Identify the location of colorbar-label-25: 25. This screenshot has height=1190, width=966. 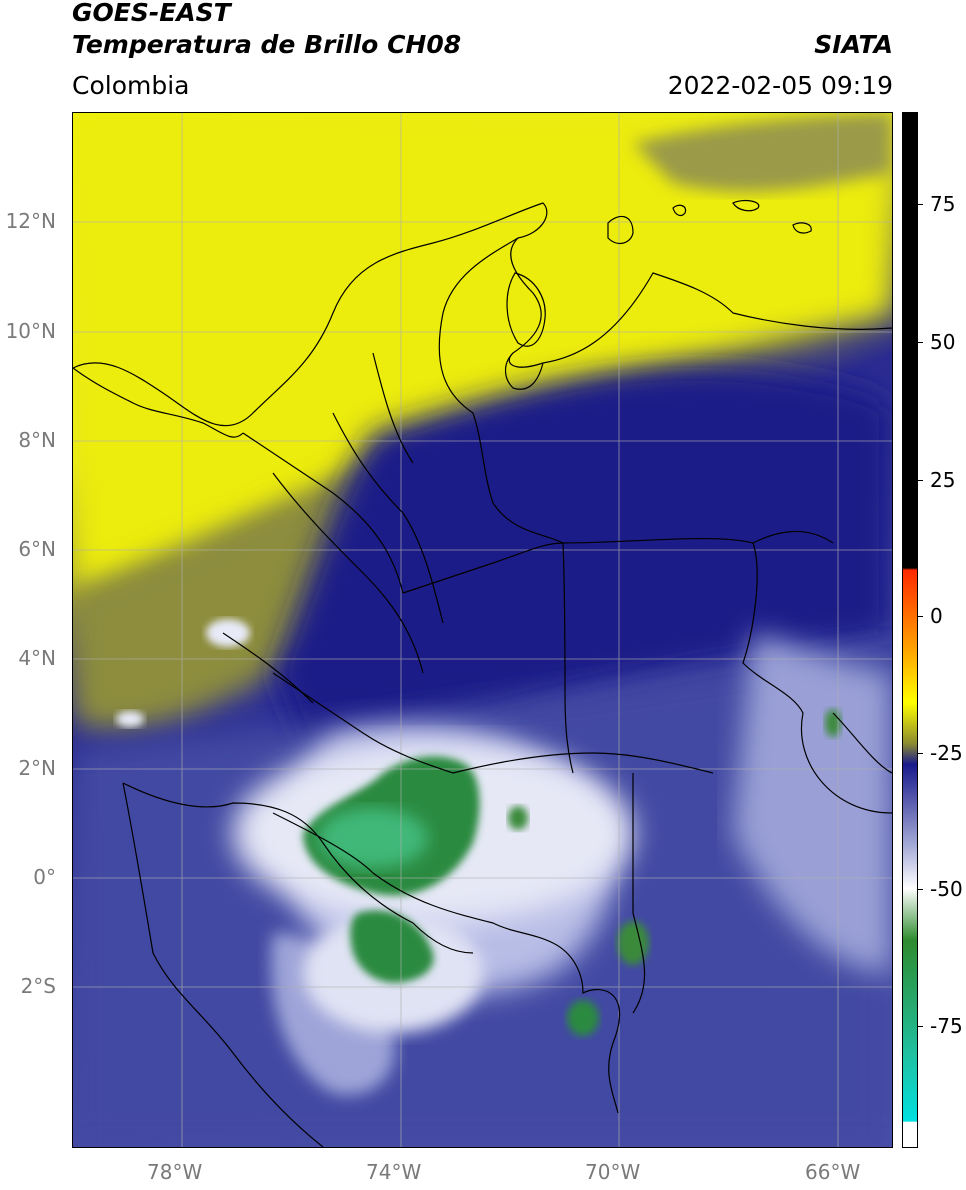
(943, 480).